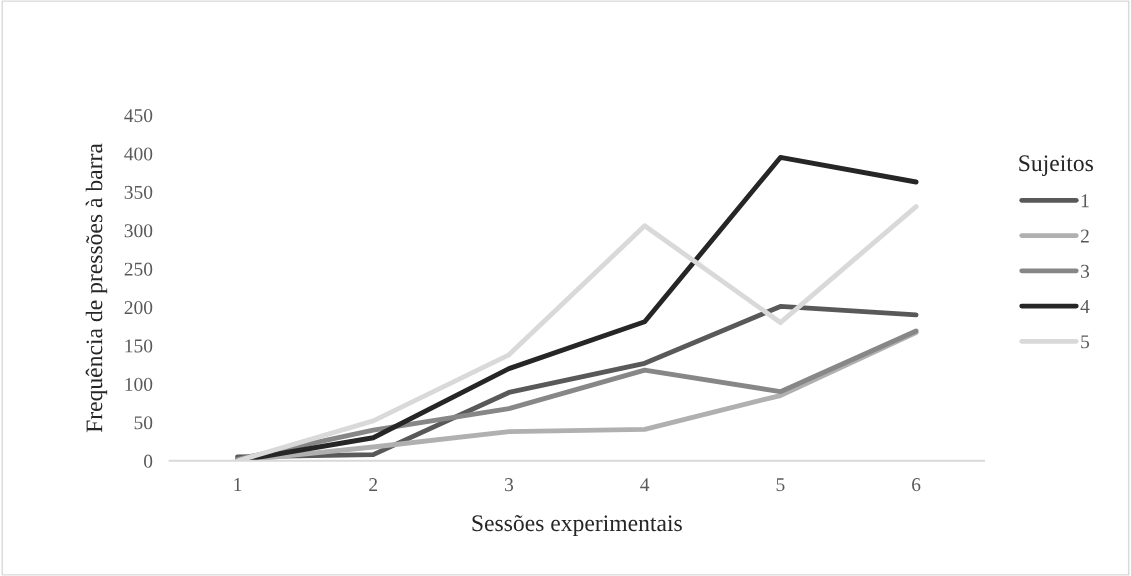  What do you see at coordinates (780, 485) in the screenshot?
I see `x-tick-label: 5` at bounding box center [780, 485].